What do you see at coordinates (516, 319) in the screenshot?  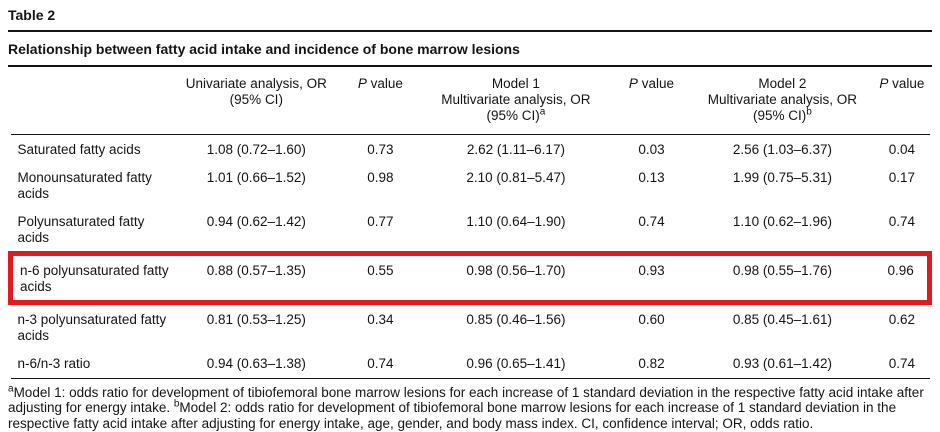 I see `model1-or-cell: 0.85 (0.46–1.56)` at bounding box center [516, 319].